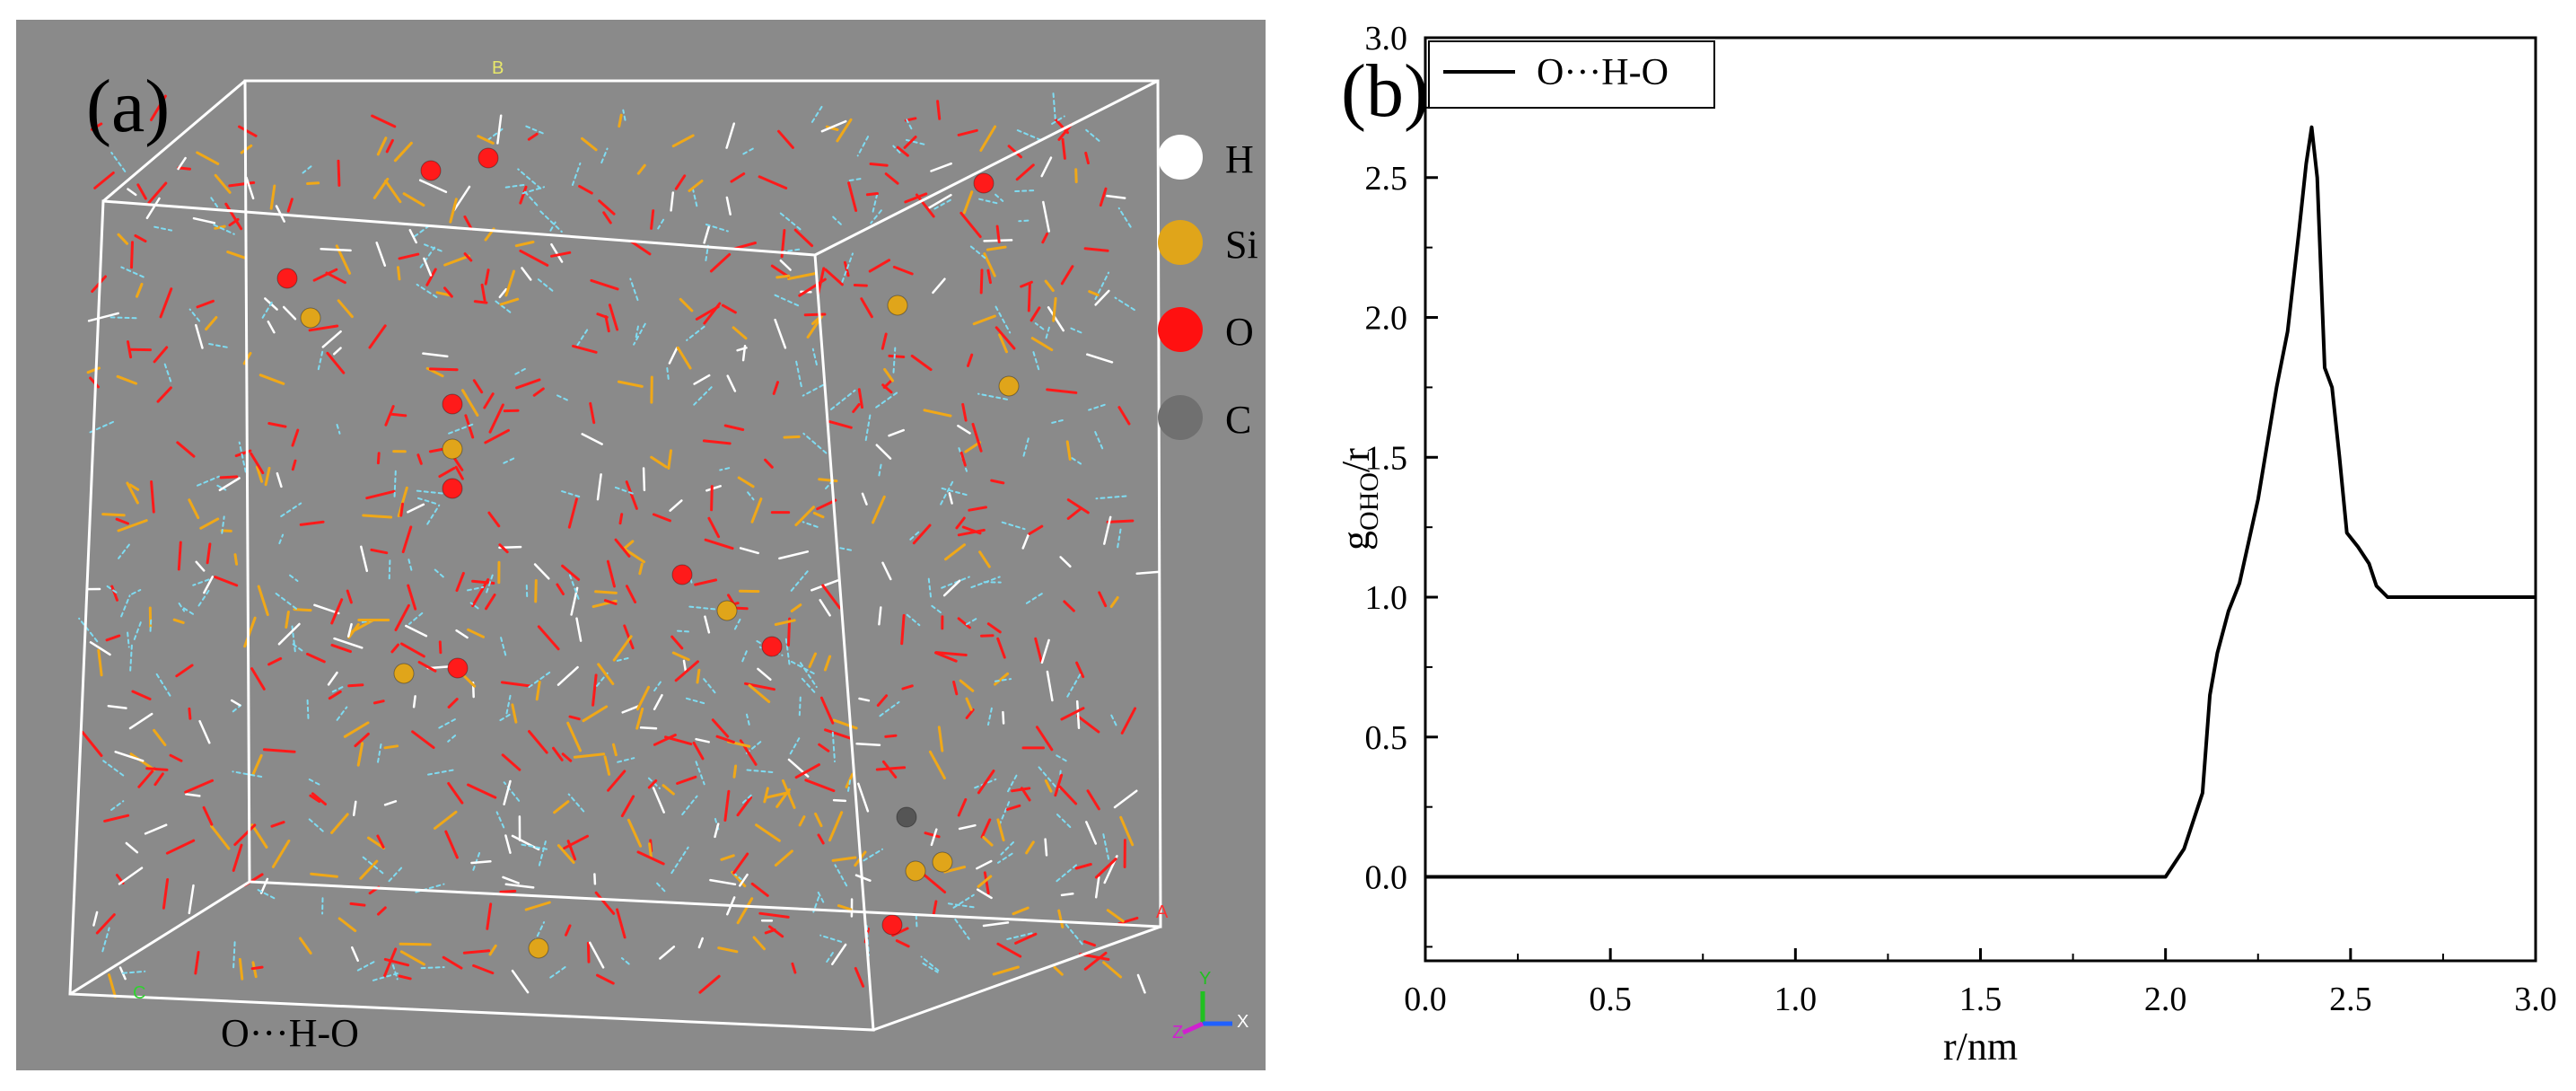 The image size is (2576, 1091). I want to click on legend-box, so click(1571, 74).